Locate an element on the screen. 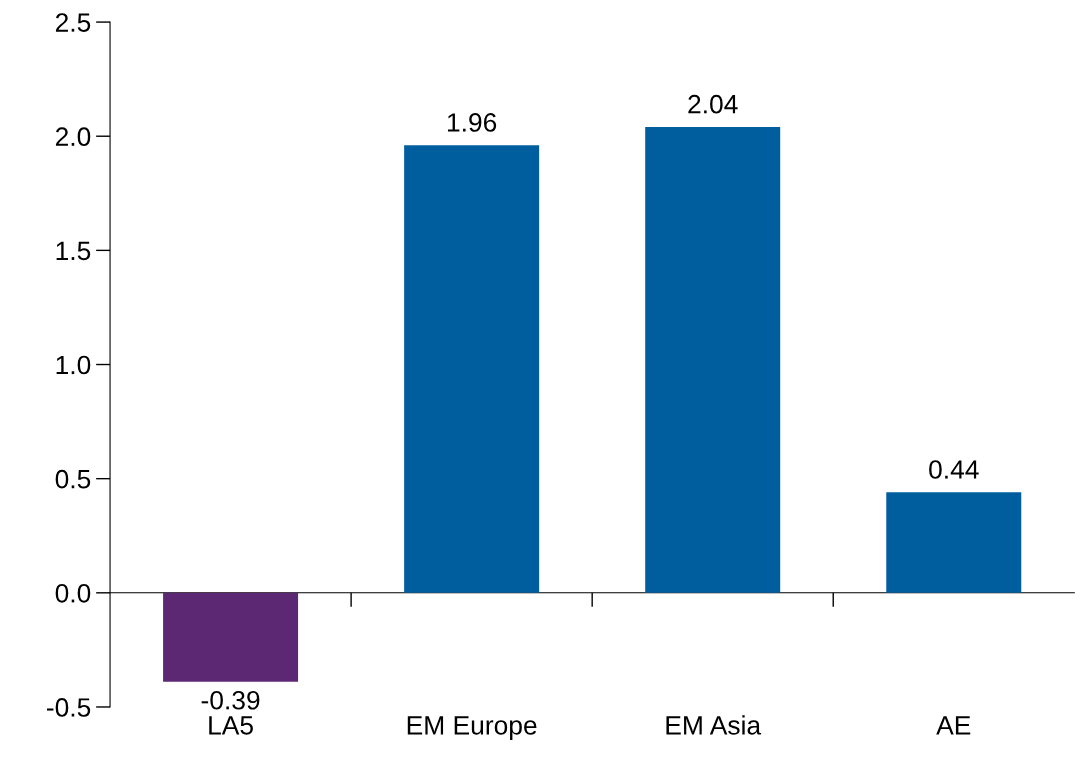 The width and height of the screenshot is (1081, 761). y-tick-label: 1.0 is located at coordinates (73, 365).